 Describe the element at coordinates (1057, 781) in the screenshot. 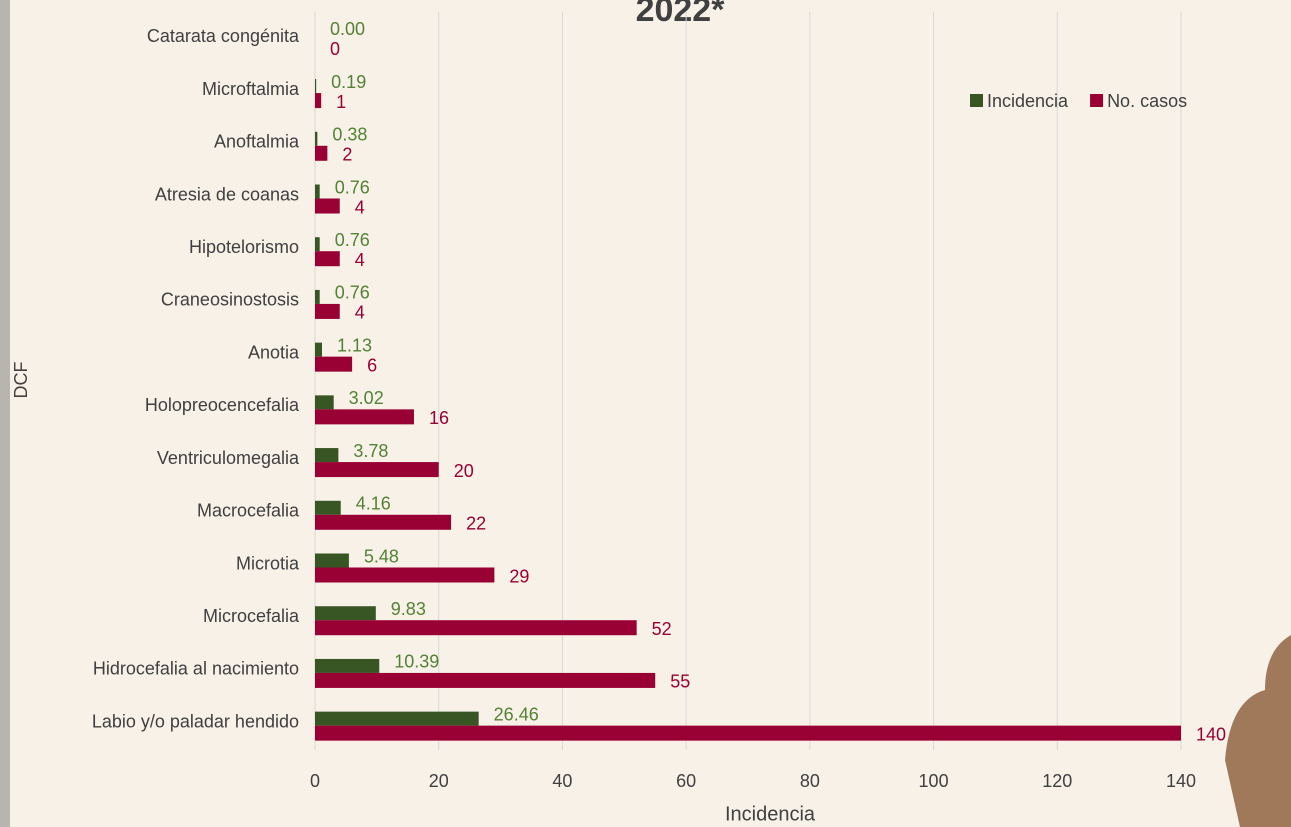

I see `x-tick-label: 120` at that location.